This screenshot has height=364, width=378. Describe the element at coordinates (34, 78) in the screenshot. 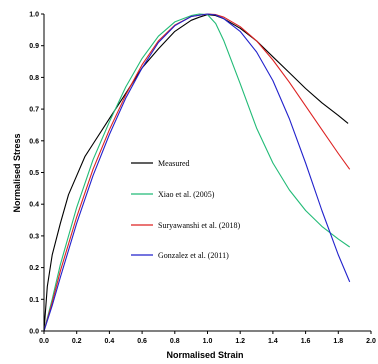

I see `y-tick-label: 0.8` at that location.